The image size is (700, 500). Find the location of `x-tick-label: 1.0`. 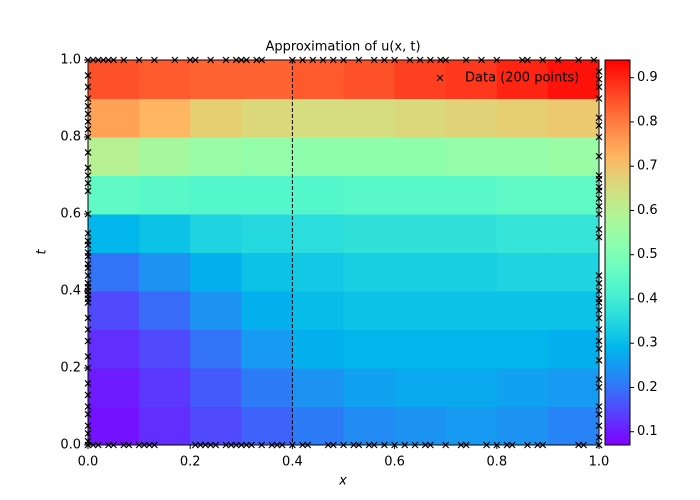

x-tick-label: 1.0 is located at coordinates (599, 462).